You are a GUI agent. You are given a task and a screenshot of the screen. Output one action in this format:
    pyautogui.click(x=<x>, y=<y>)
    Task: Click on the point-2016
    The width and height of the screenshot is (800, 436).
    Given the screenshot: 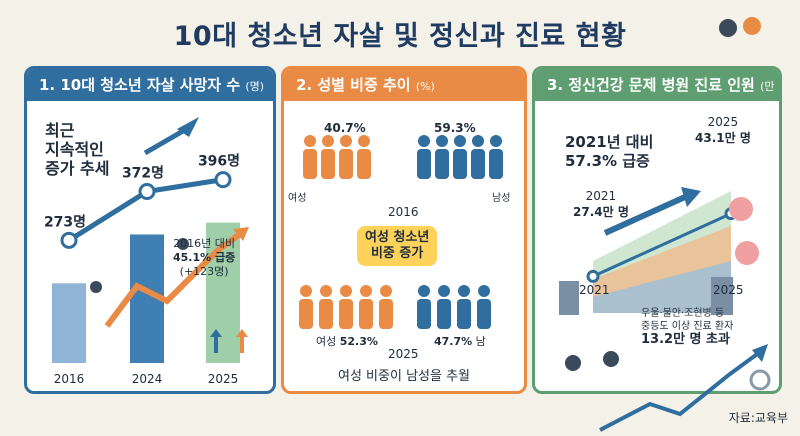 What is the action you would take?
    pyautogui.click(x=69, y=240)
    